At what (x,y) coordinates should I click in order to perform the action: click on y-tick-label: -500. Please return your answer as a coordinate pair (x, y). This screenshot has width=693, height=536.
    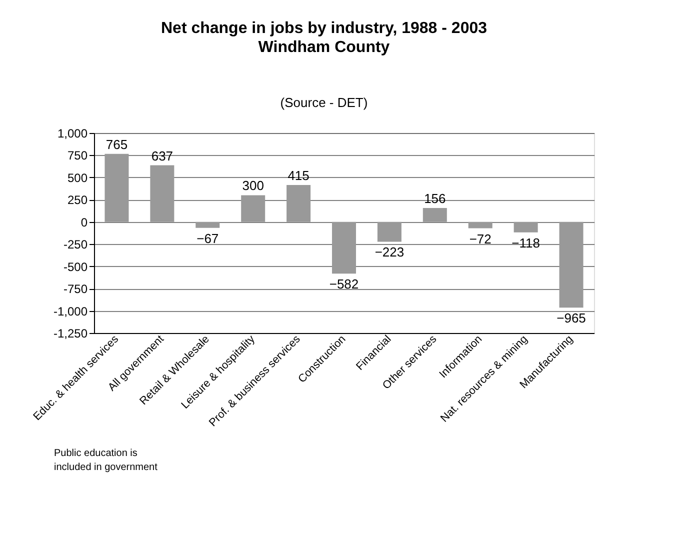
    Looking at the image, I should click on (75, 267).